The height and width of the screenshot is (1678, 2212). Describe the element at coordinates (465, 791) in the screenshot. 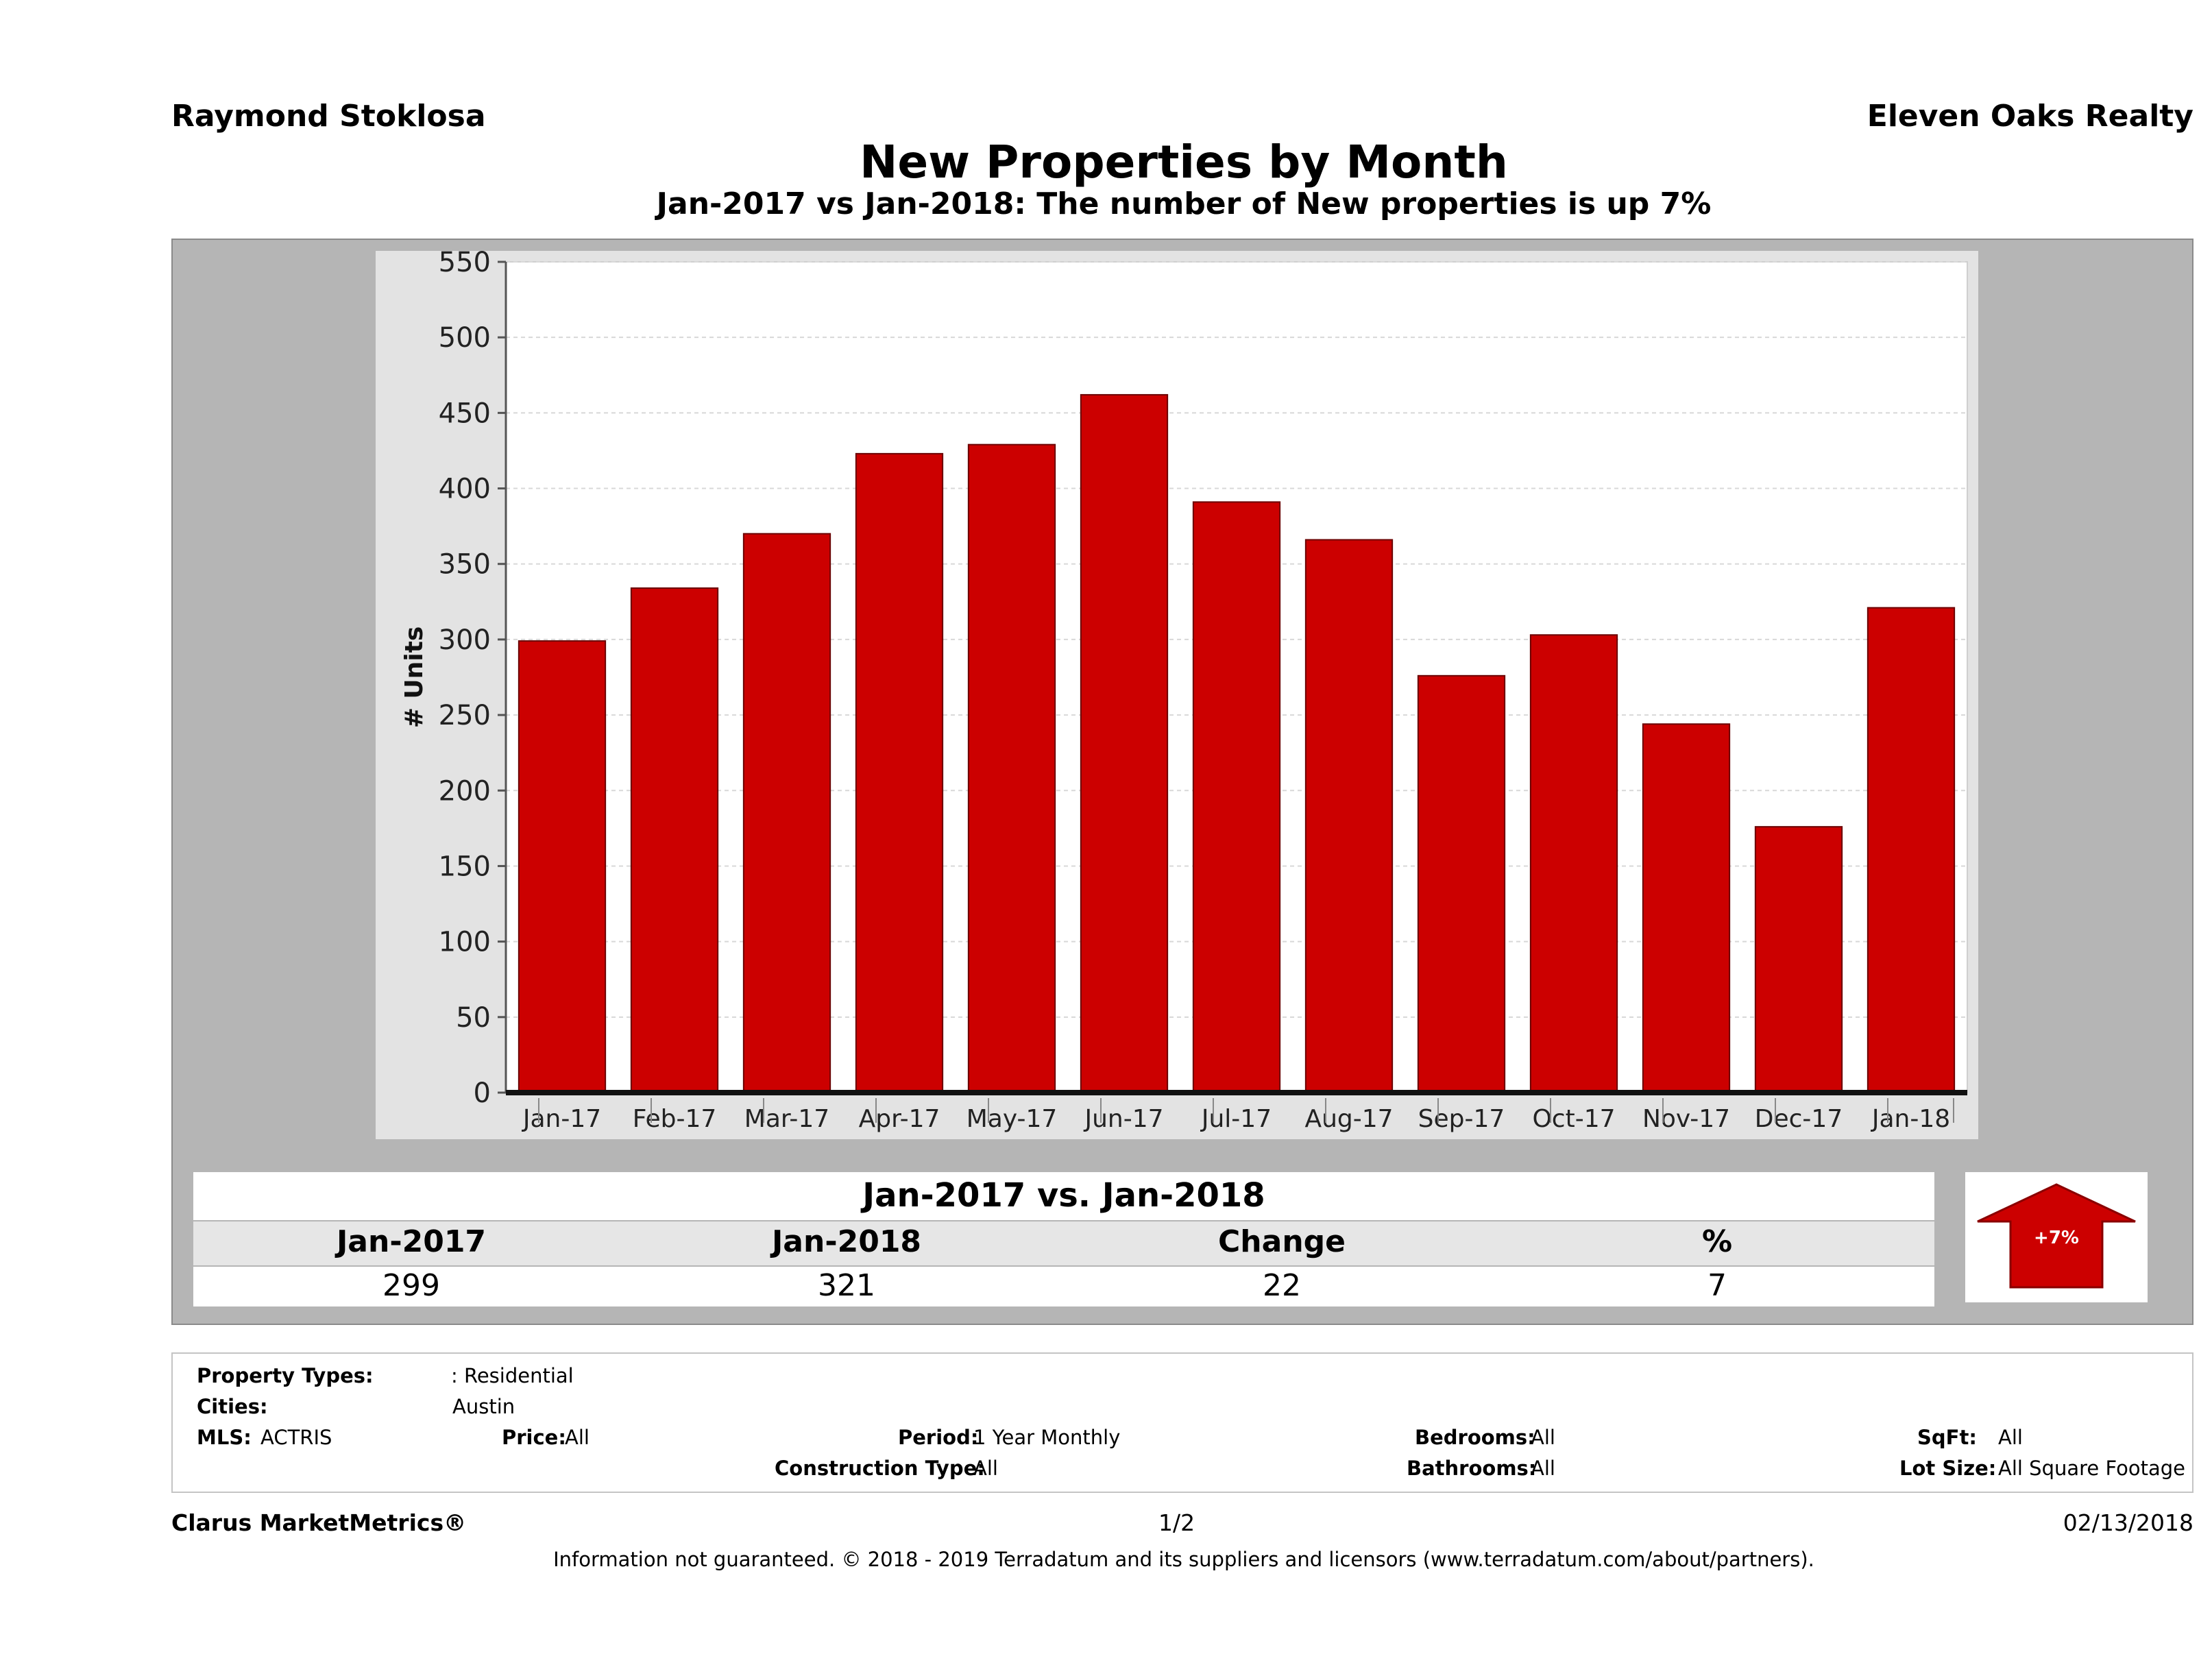

I see `y-tick-label: 200` at that location.